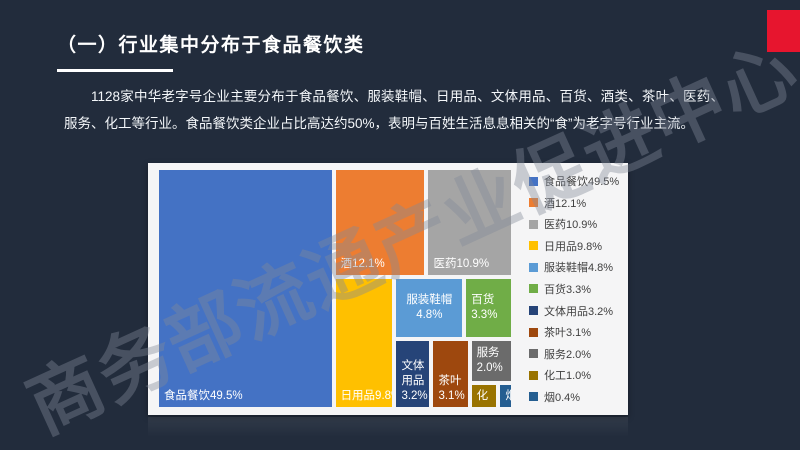 This screenshot has height=450, width=800. What do you see at coordinates (380, 223) in the screenshot?
I see `treemap-block-酒: 酒12.1%` at bounding box center [380, 223].